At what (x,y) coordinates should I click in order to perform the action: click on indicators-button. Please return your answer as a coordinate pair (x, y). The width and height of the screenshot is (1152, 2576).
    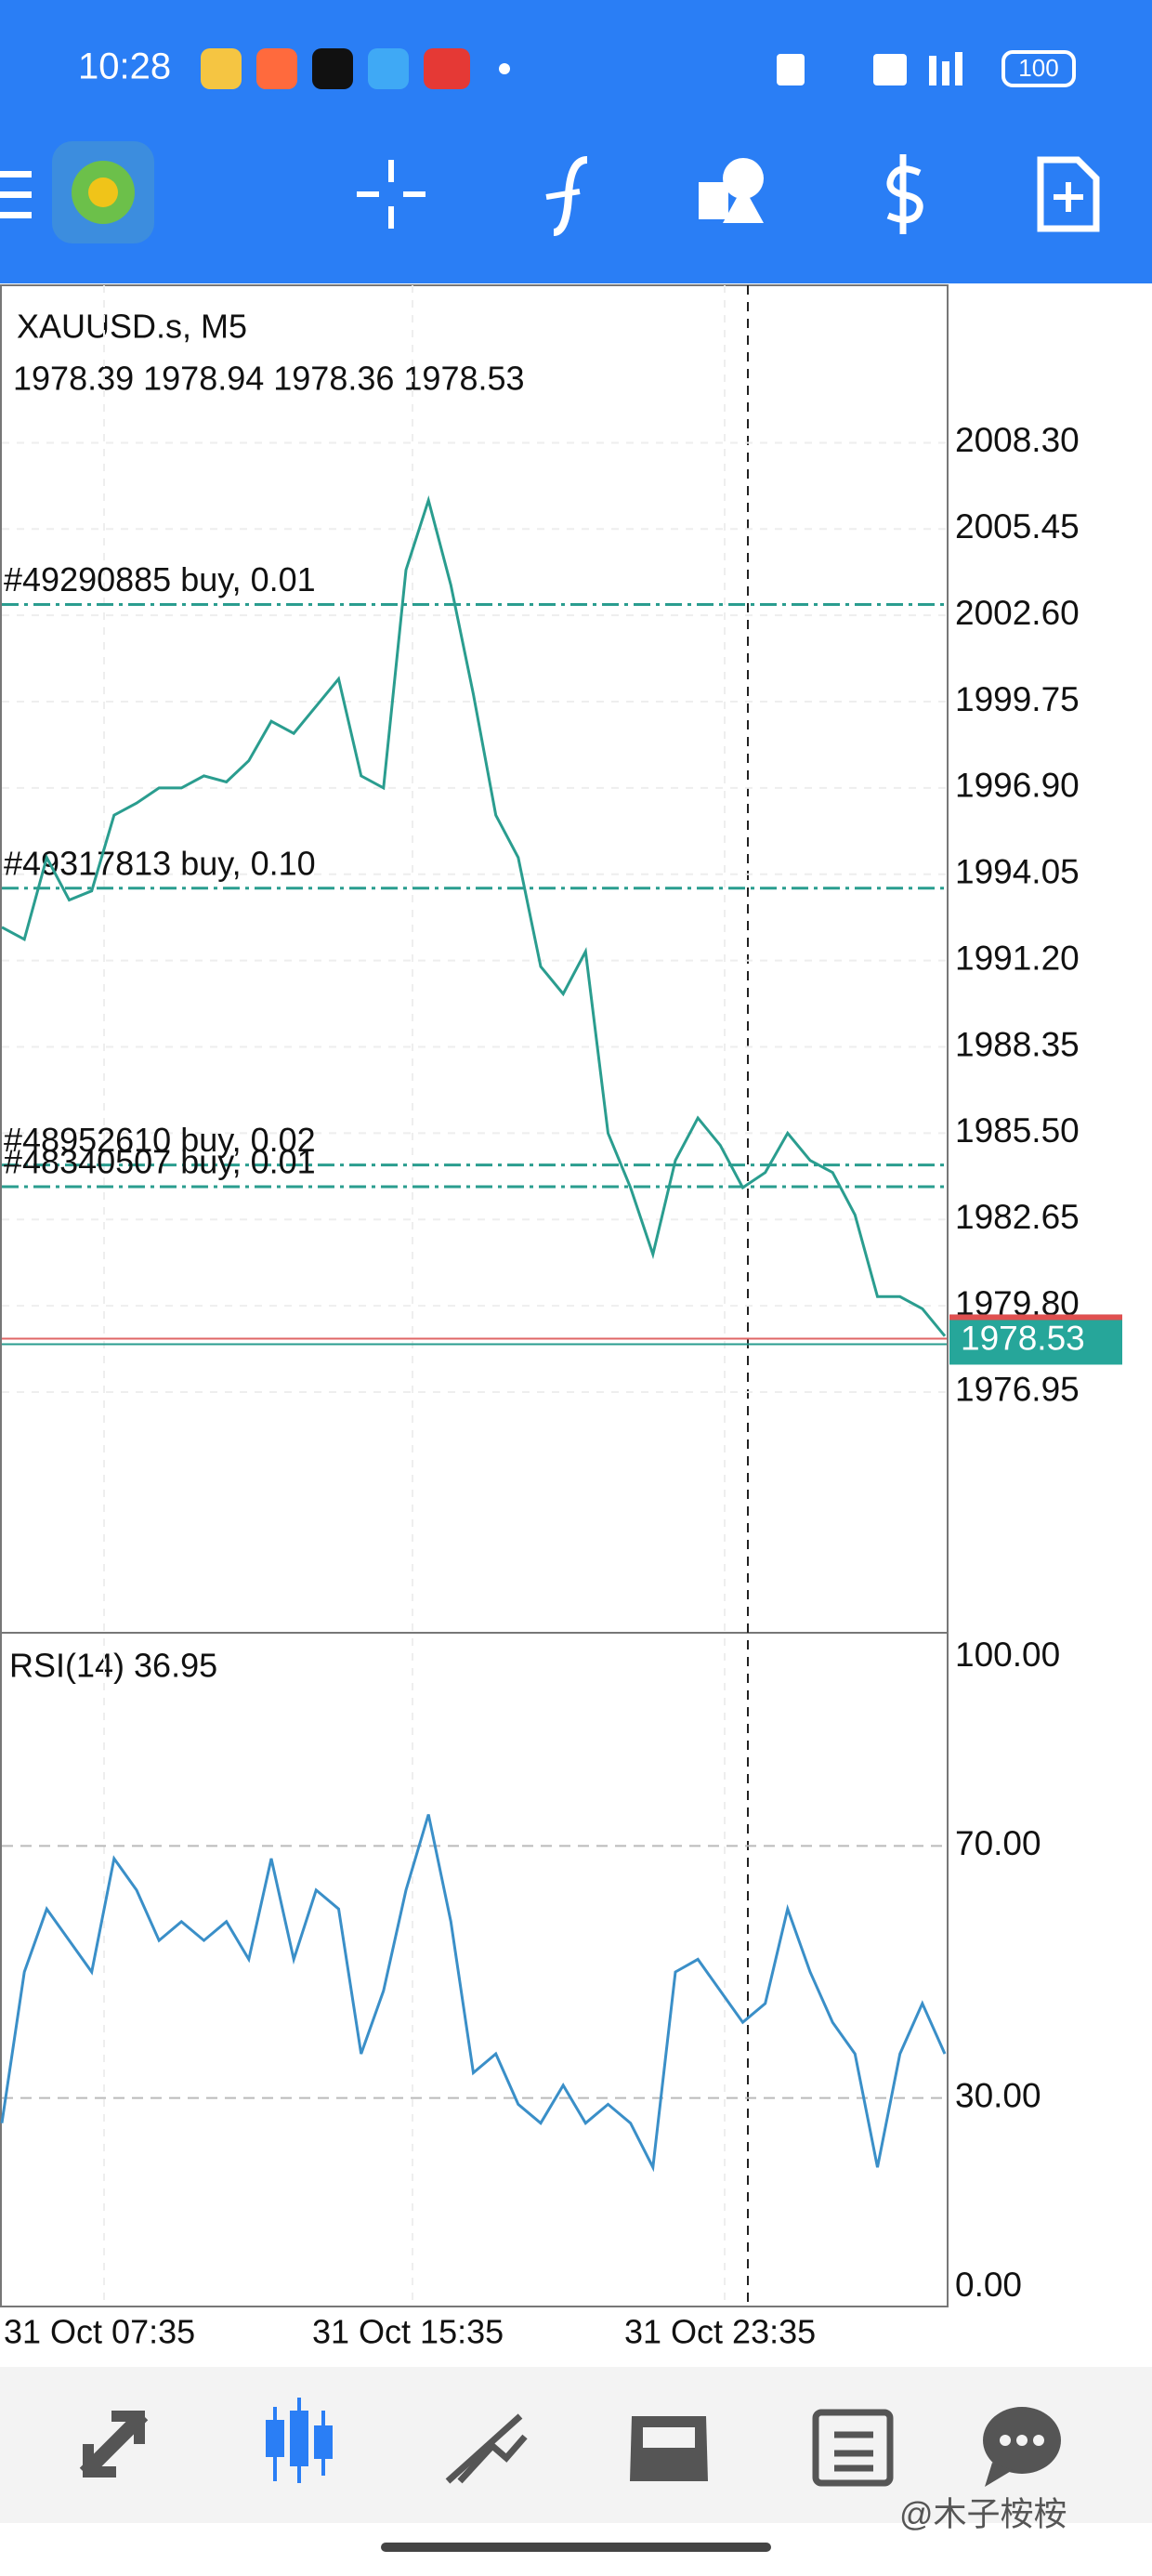
    Looking at the image, I should click on (566, 196).